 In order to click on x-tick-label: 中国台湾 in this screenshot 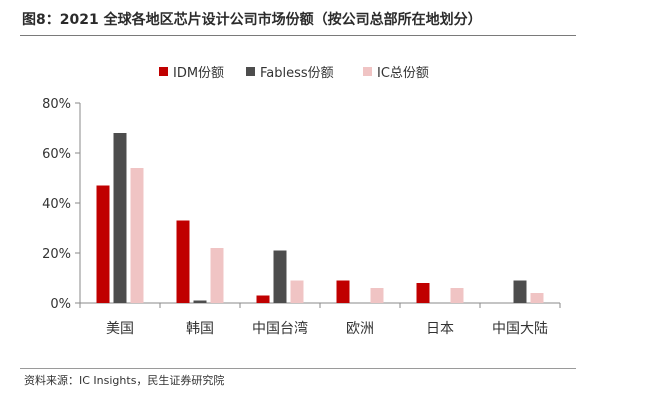, I will do `click(280, 328)`.